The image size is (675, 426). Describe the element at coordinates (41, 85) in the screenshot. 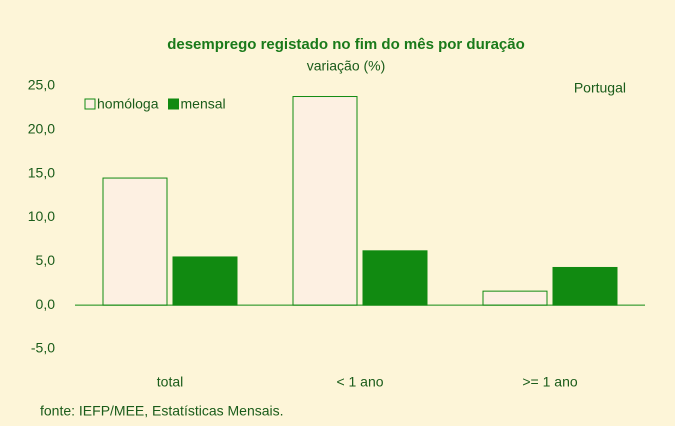

I see `y-tick-label: 25,0` at that location.